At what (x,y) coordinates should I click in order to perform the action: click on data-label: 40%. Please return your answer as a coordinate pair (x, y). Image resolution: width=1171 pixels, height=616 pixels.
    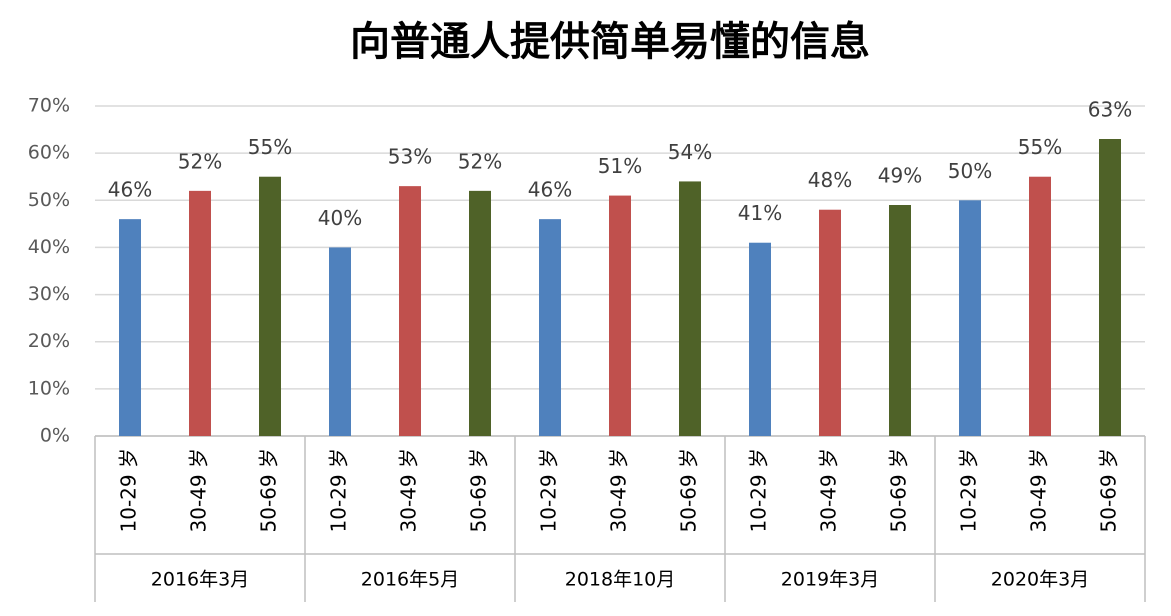
    Looking at the image, I should click on (340, 218).